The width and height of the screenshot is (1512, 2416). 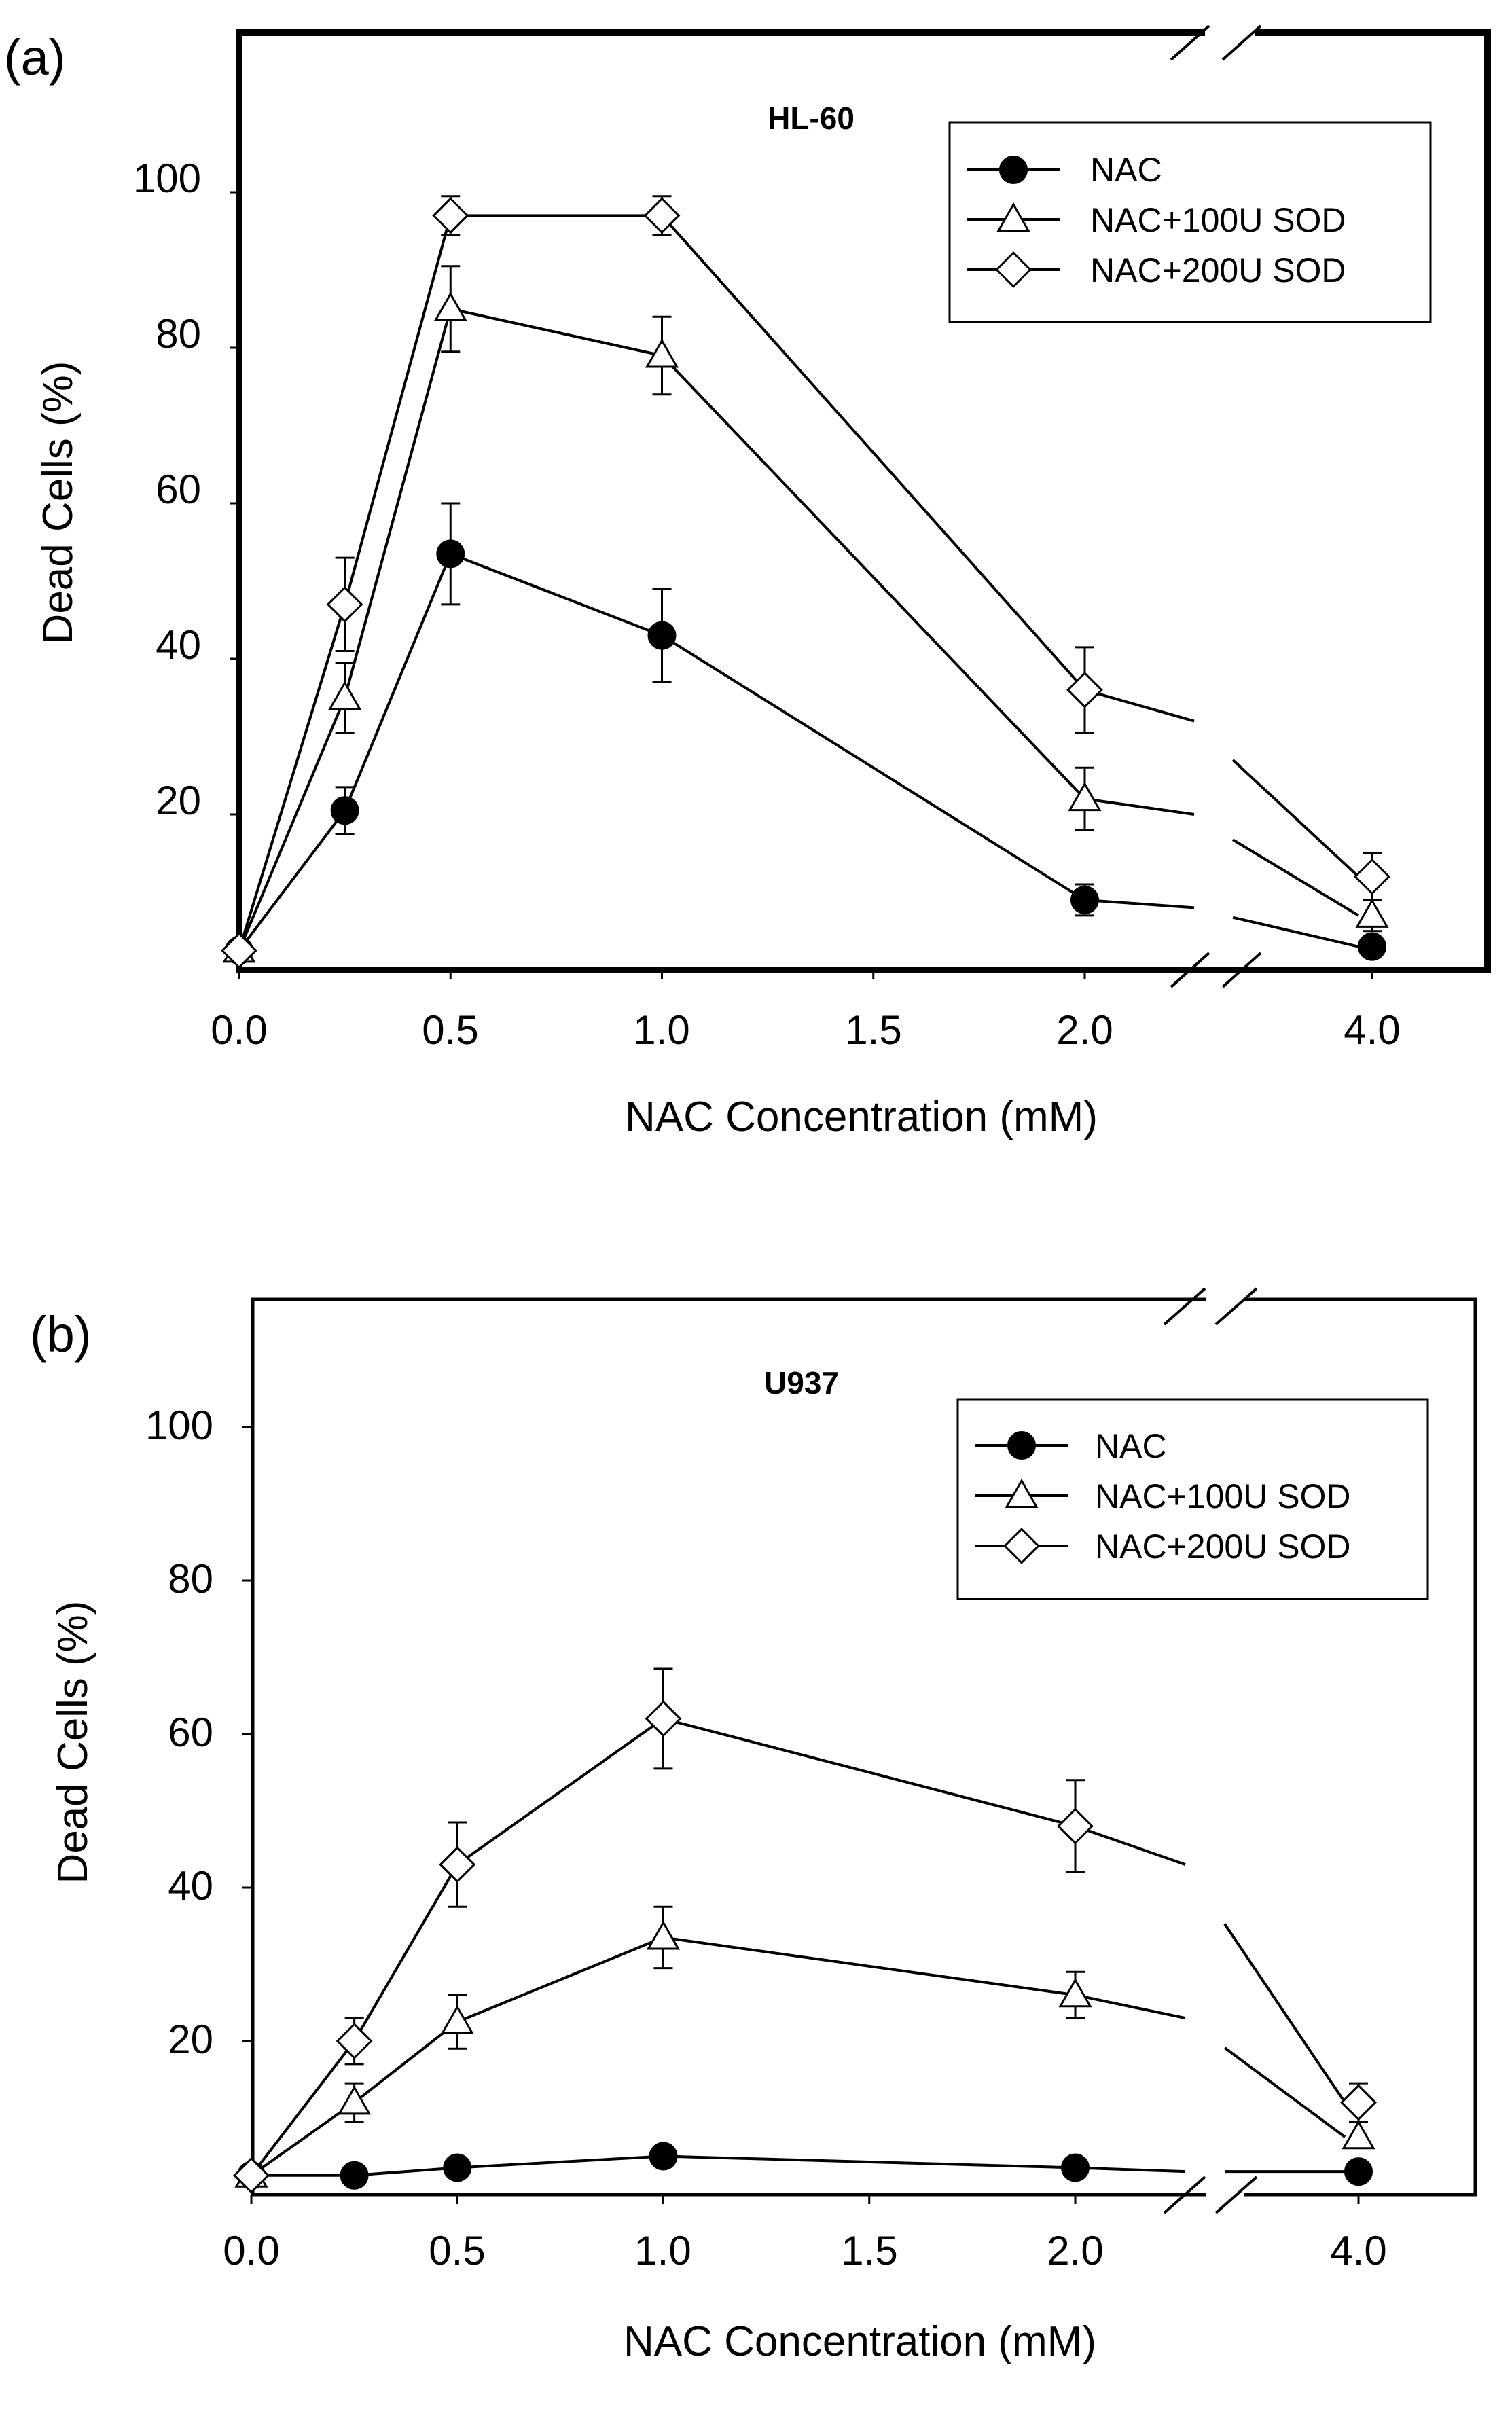 What do you see at coordinates (801, 1383) in the screenshot?
I see `chart-title: U937` at bounding box center [801, 1383].